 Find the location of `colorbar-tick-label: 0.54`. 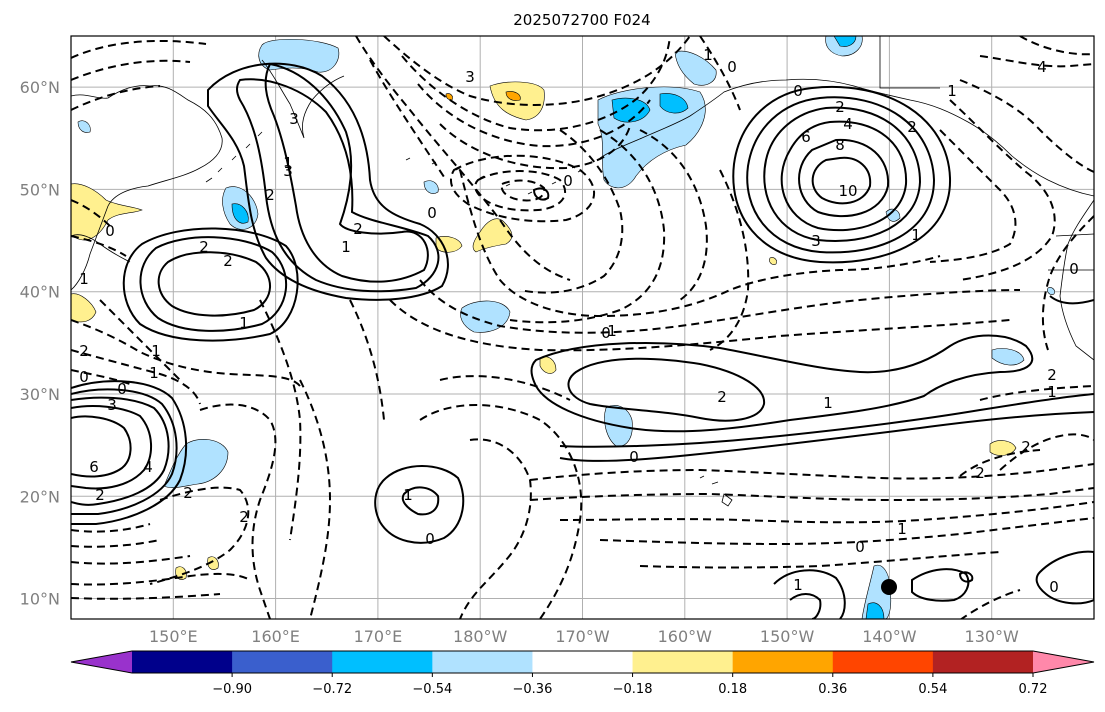

colorbar-tick-label: 0.54 is located at coordinates (932, 689).